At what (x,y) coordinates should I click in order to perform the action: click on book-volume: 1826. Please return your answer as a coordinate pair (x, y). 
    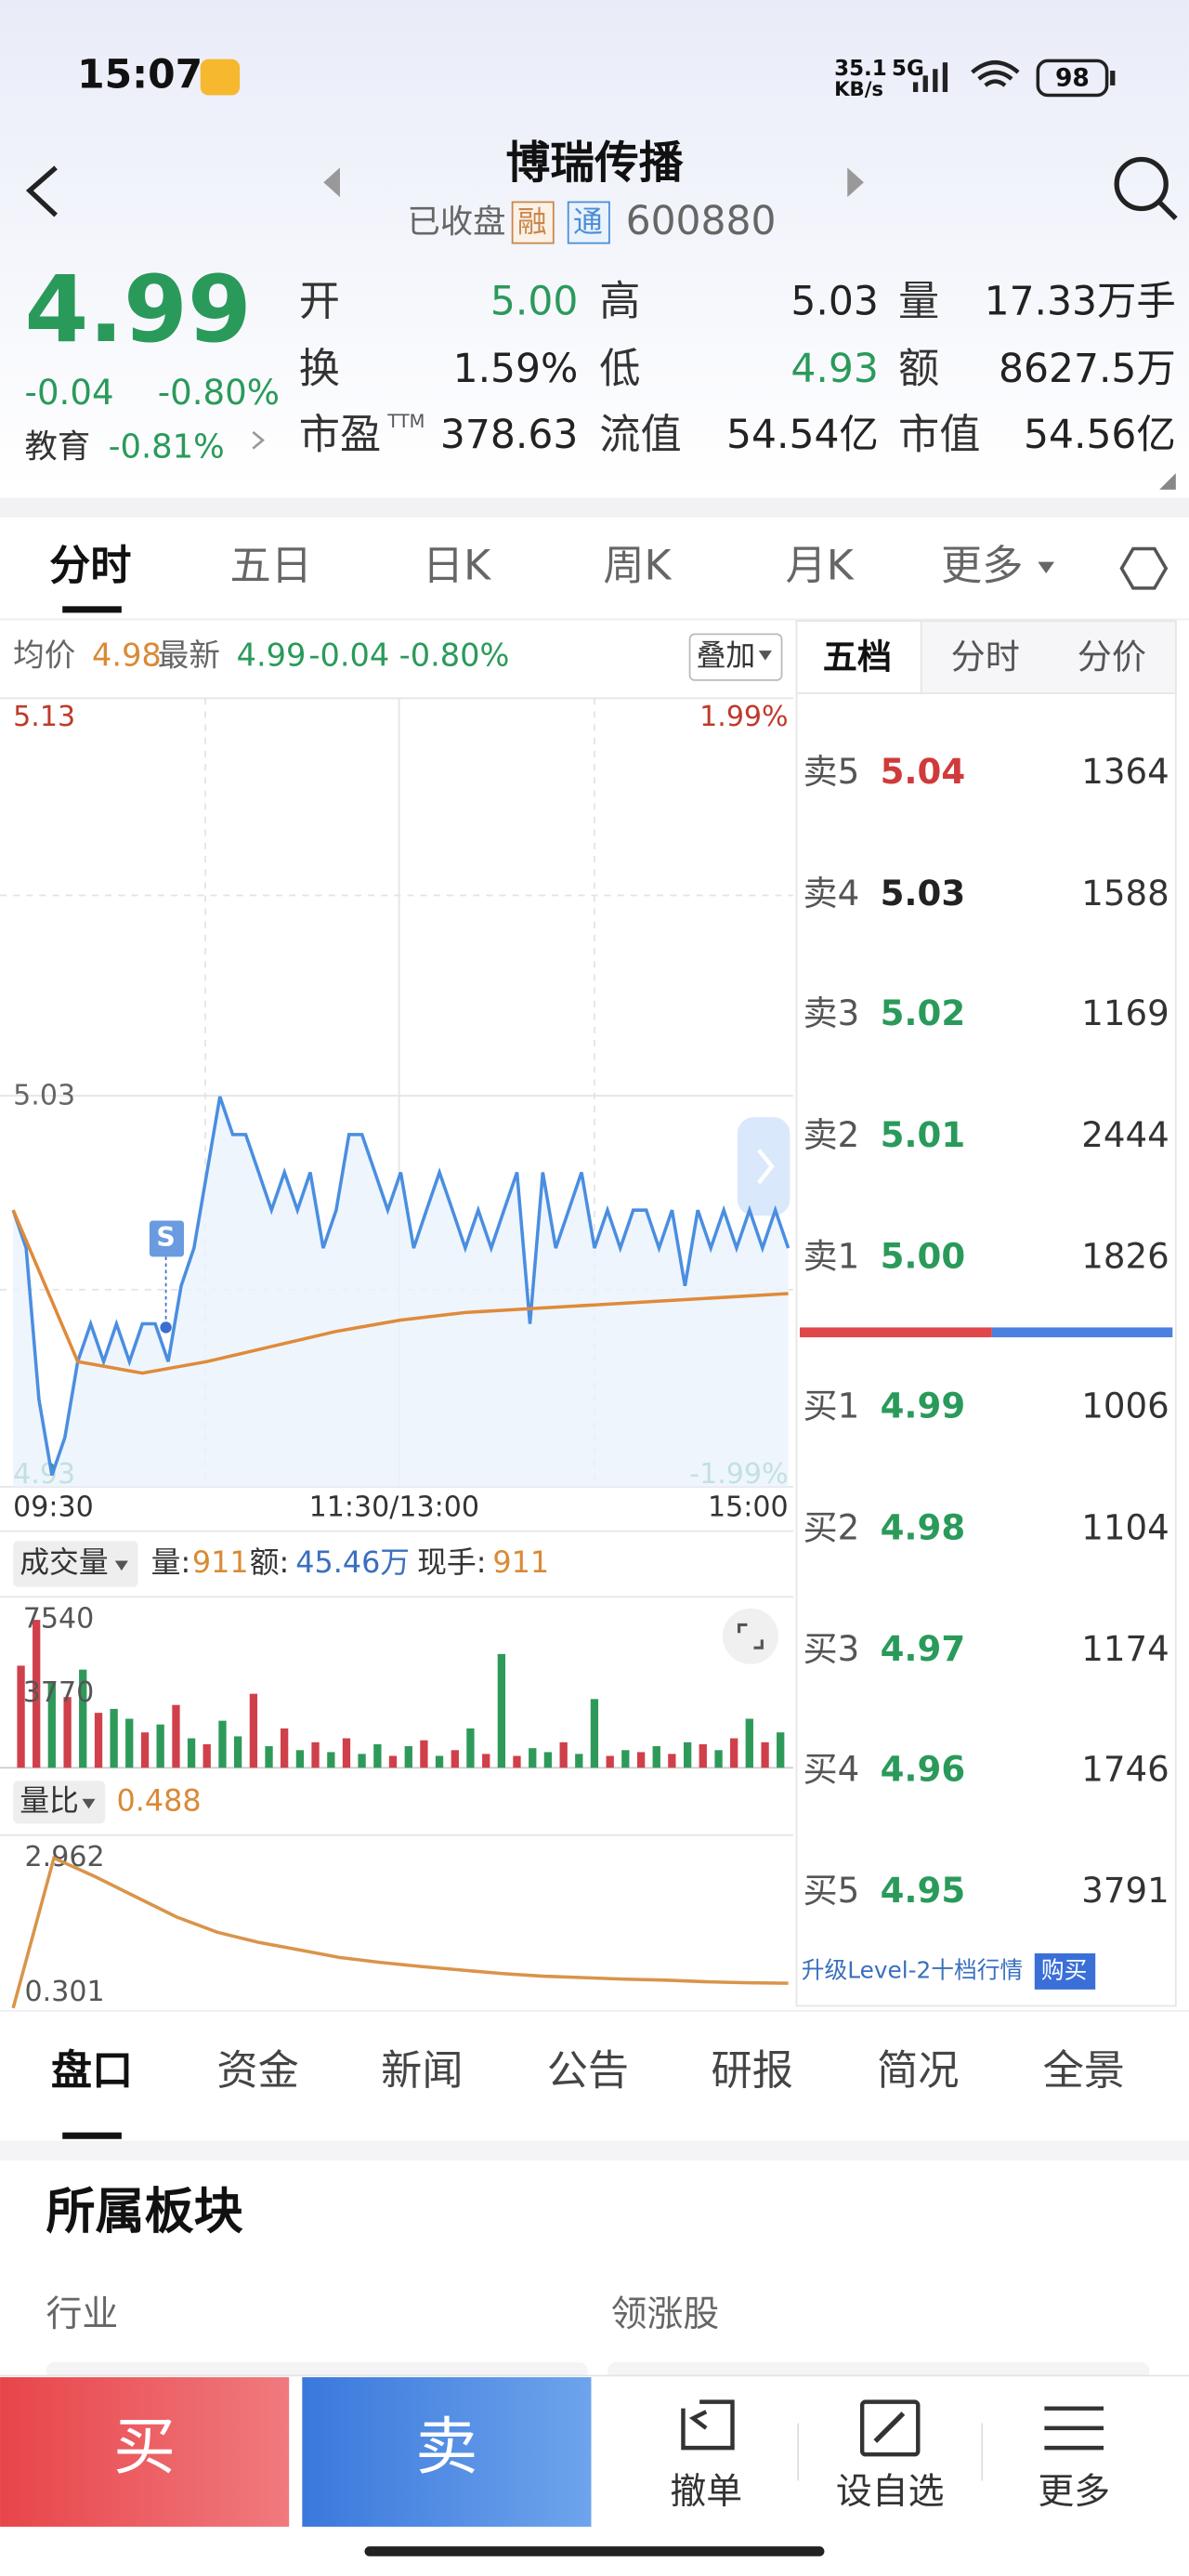
    Looking at the image, I should click on (1125, 1257).